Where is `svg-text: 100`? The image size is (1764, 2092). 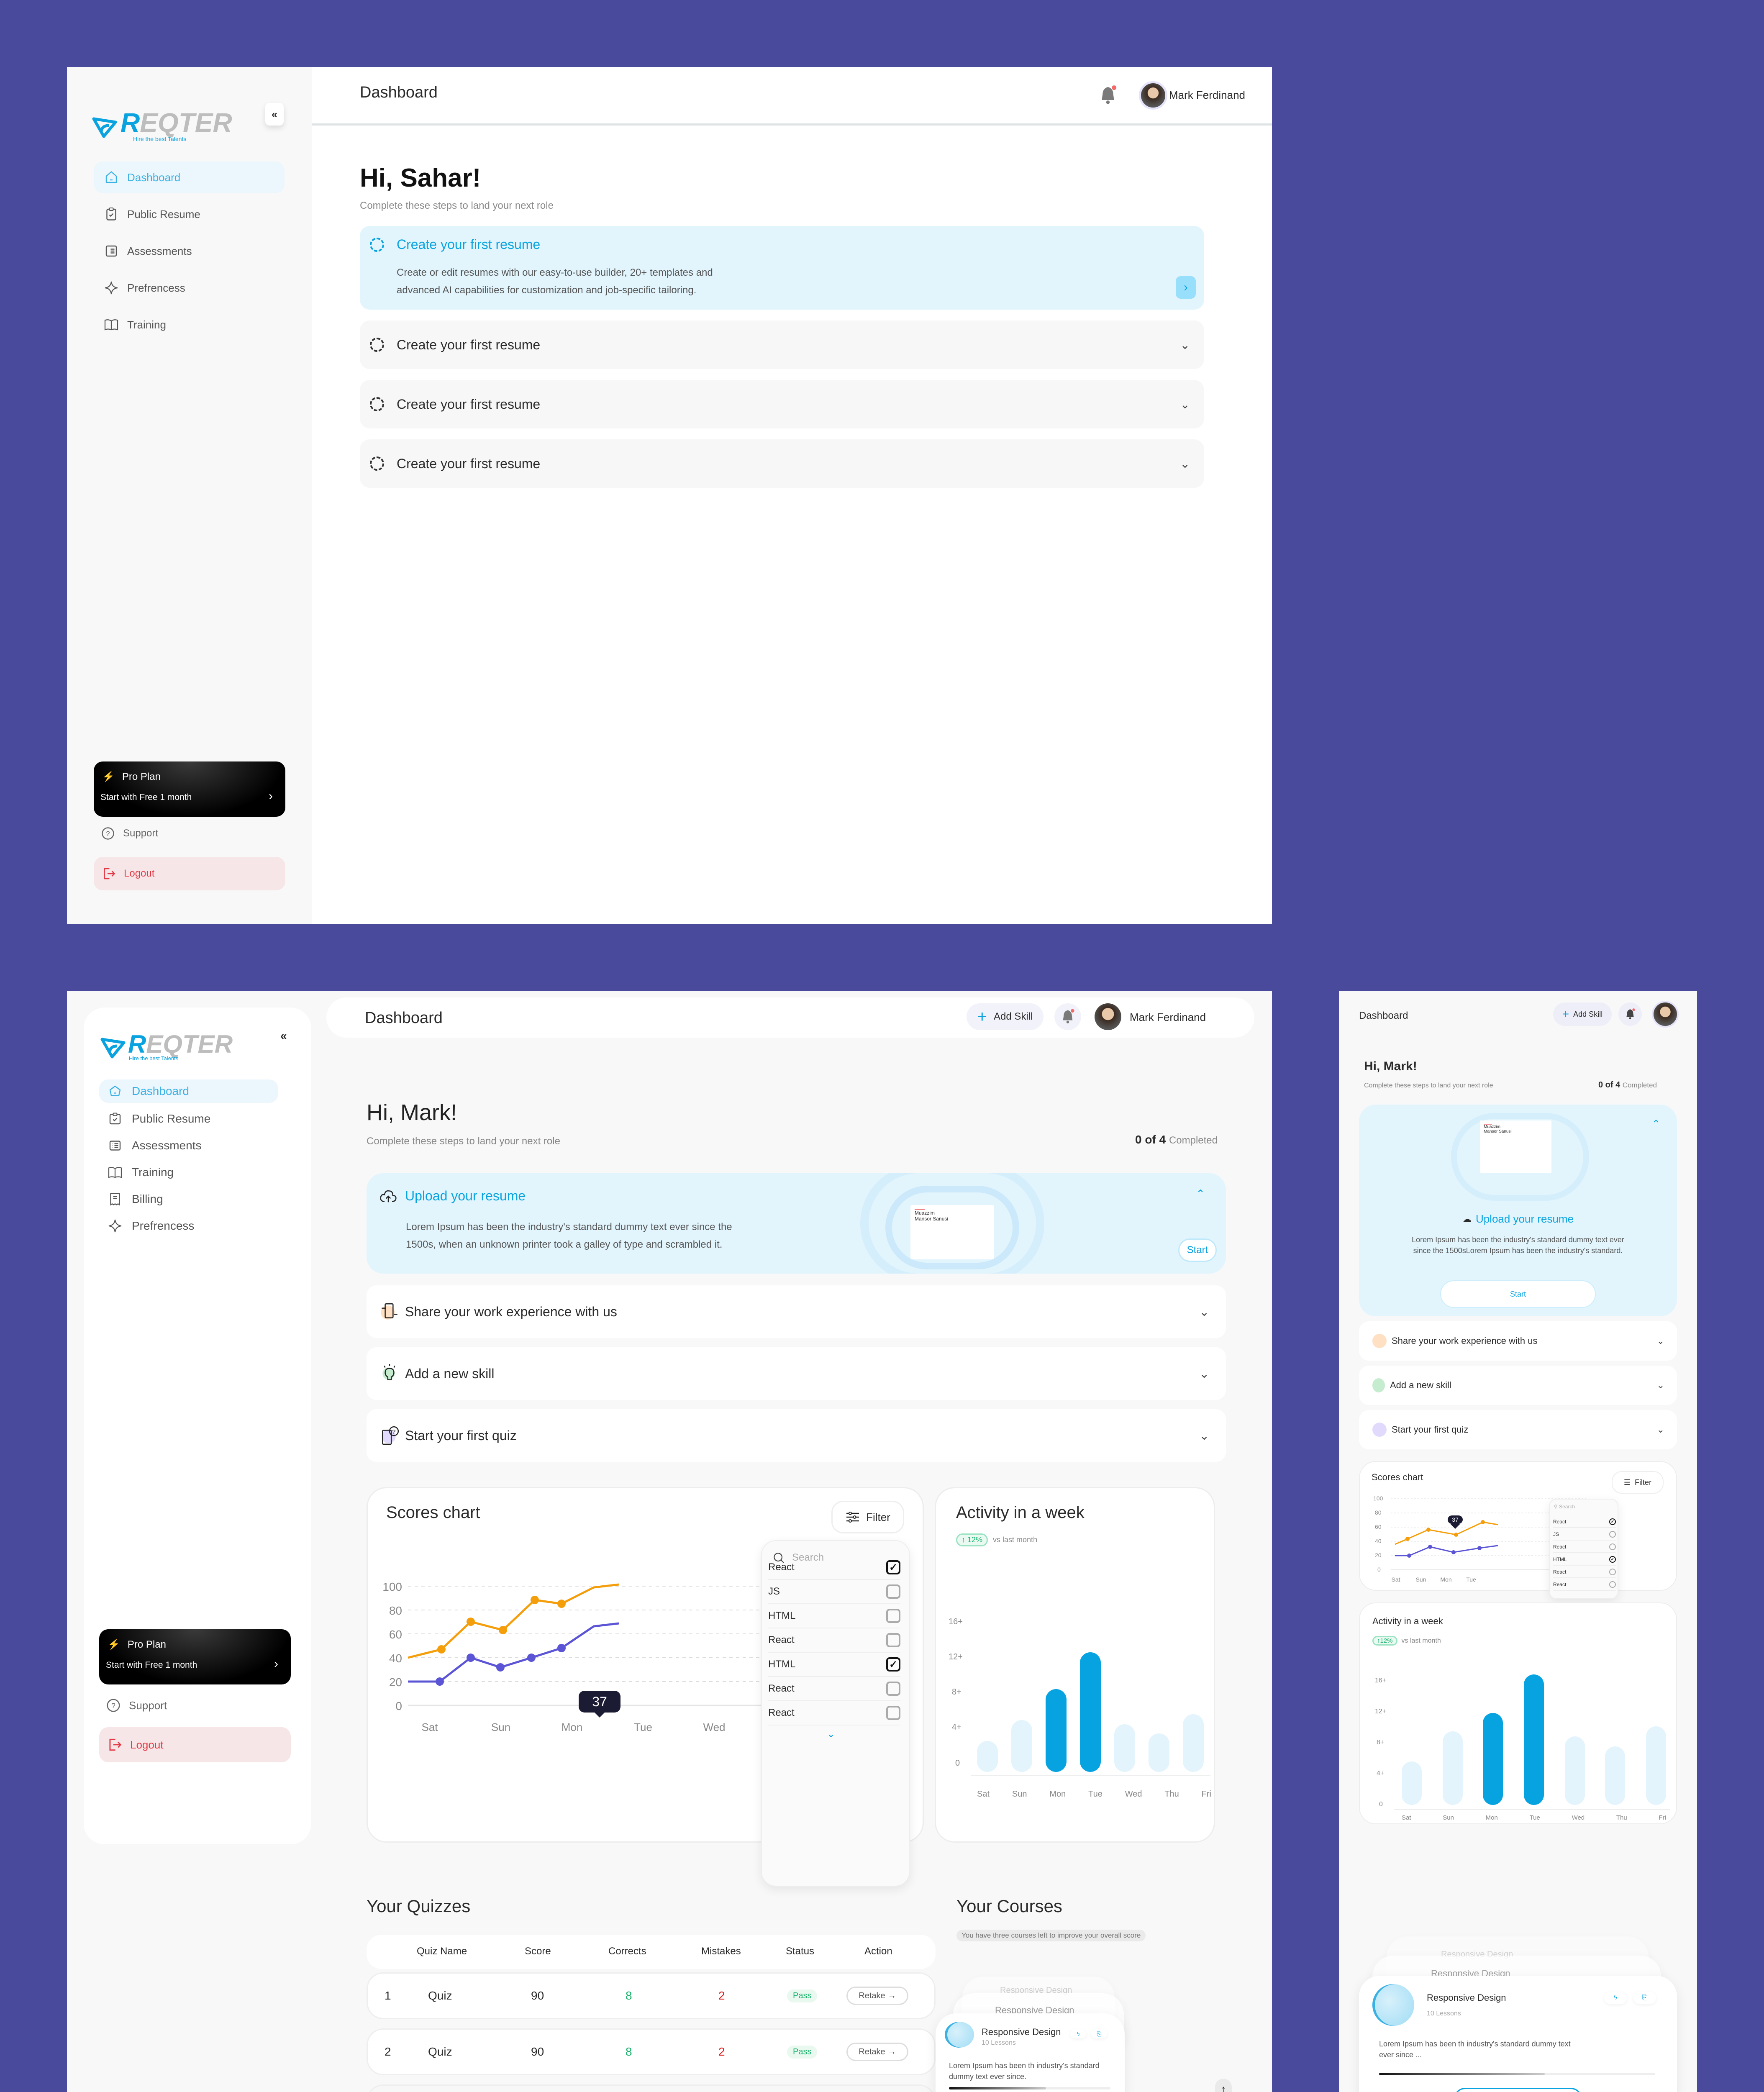 svg-text: 100 is located at coordinates (392, 1586).